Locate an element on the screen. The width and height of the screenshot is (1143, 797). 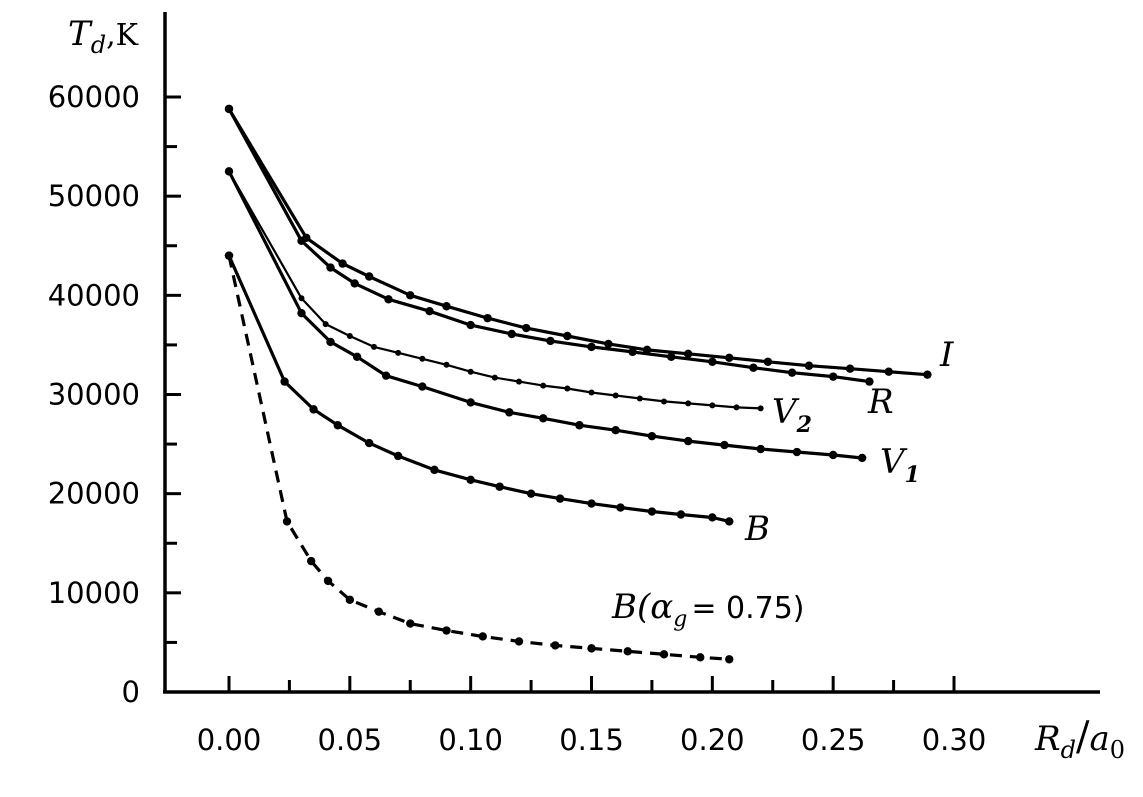
label-layer: I R V2 V1 B B(αg = 0.75) is located at coordinates (782, 483).